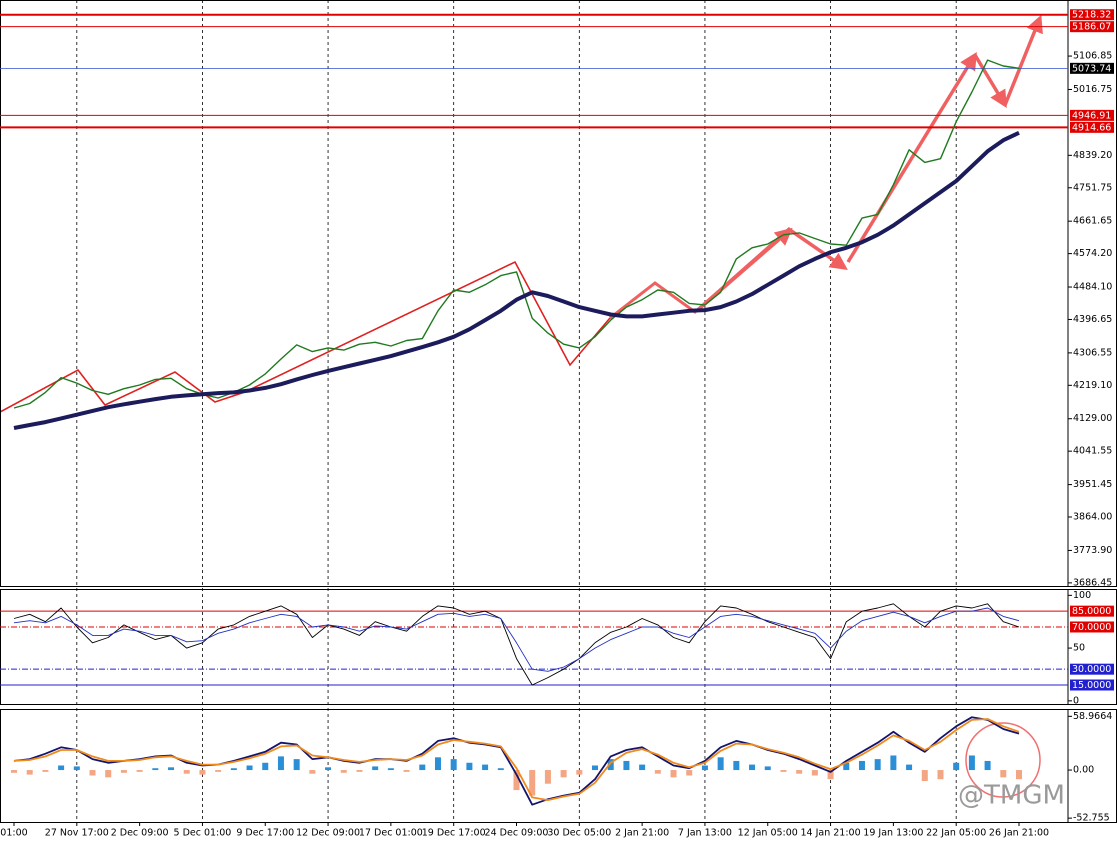  Describe the element at coordinates (1092, 517) in the screenshot. I see `y-tick-label: 3864.00` at that location.